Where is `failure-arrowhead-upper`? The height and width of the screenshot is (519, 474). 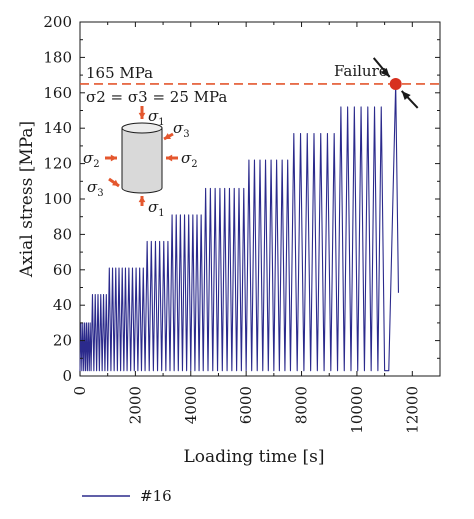
failure-arrowhead-upper is located at coordinates (385, 72).